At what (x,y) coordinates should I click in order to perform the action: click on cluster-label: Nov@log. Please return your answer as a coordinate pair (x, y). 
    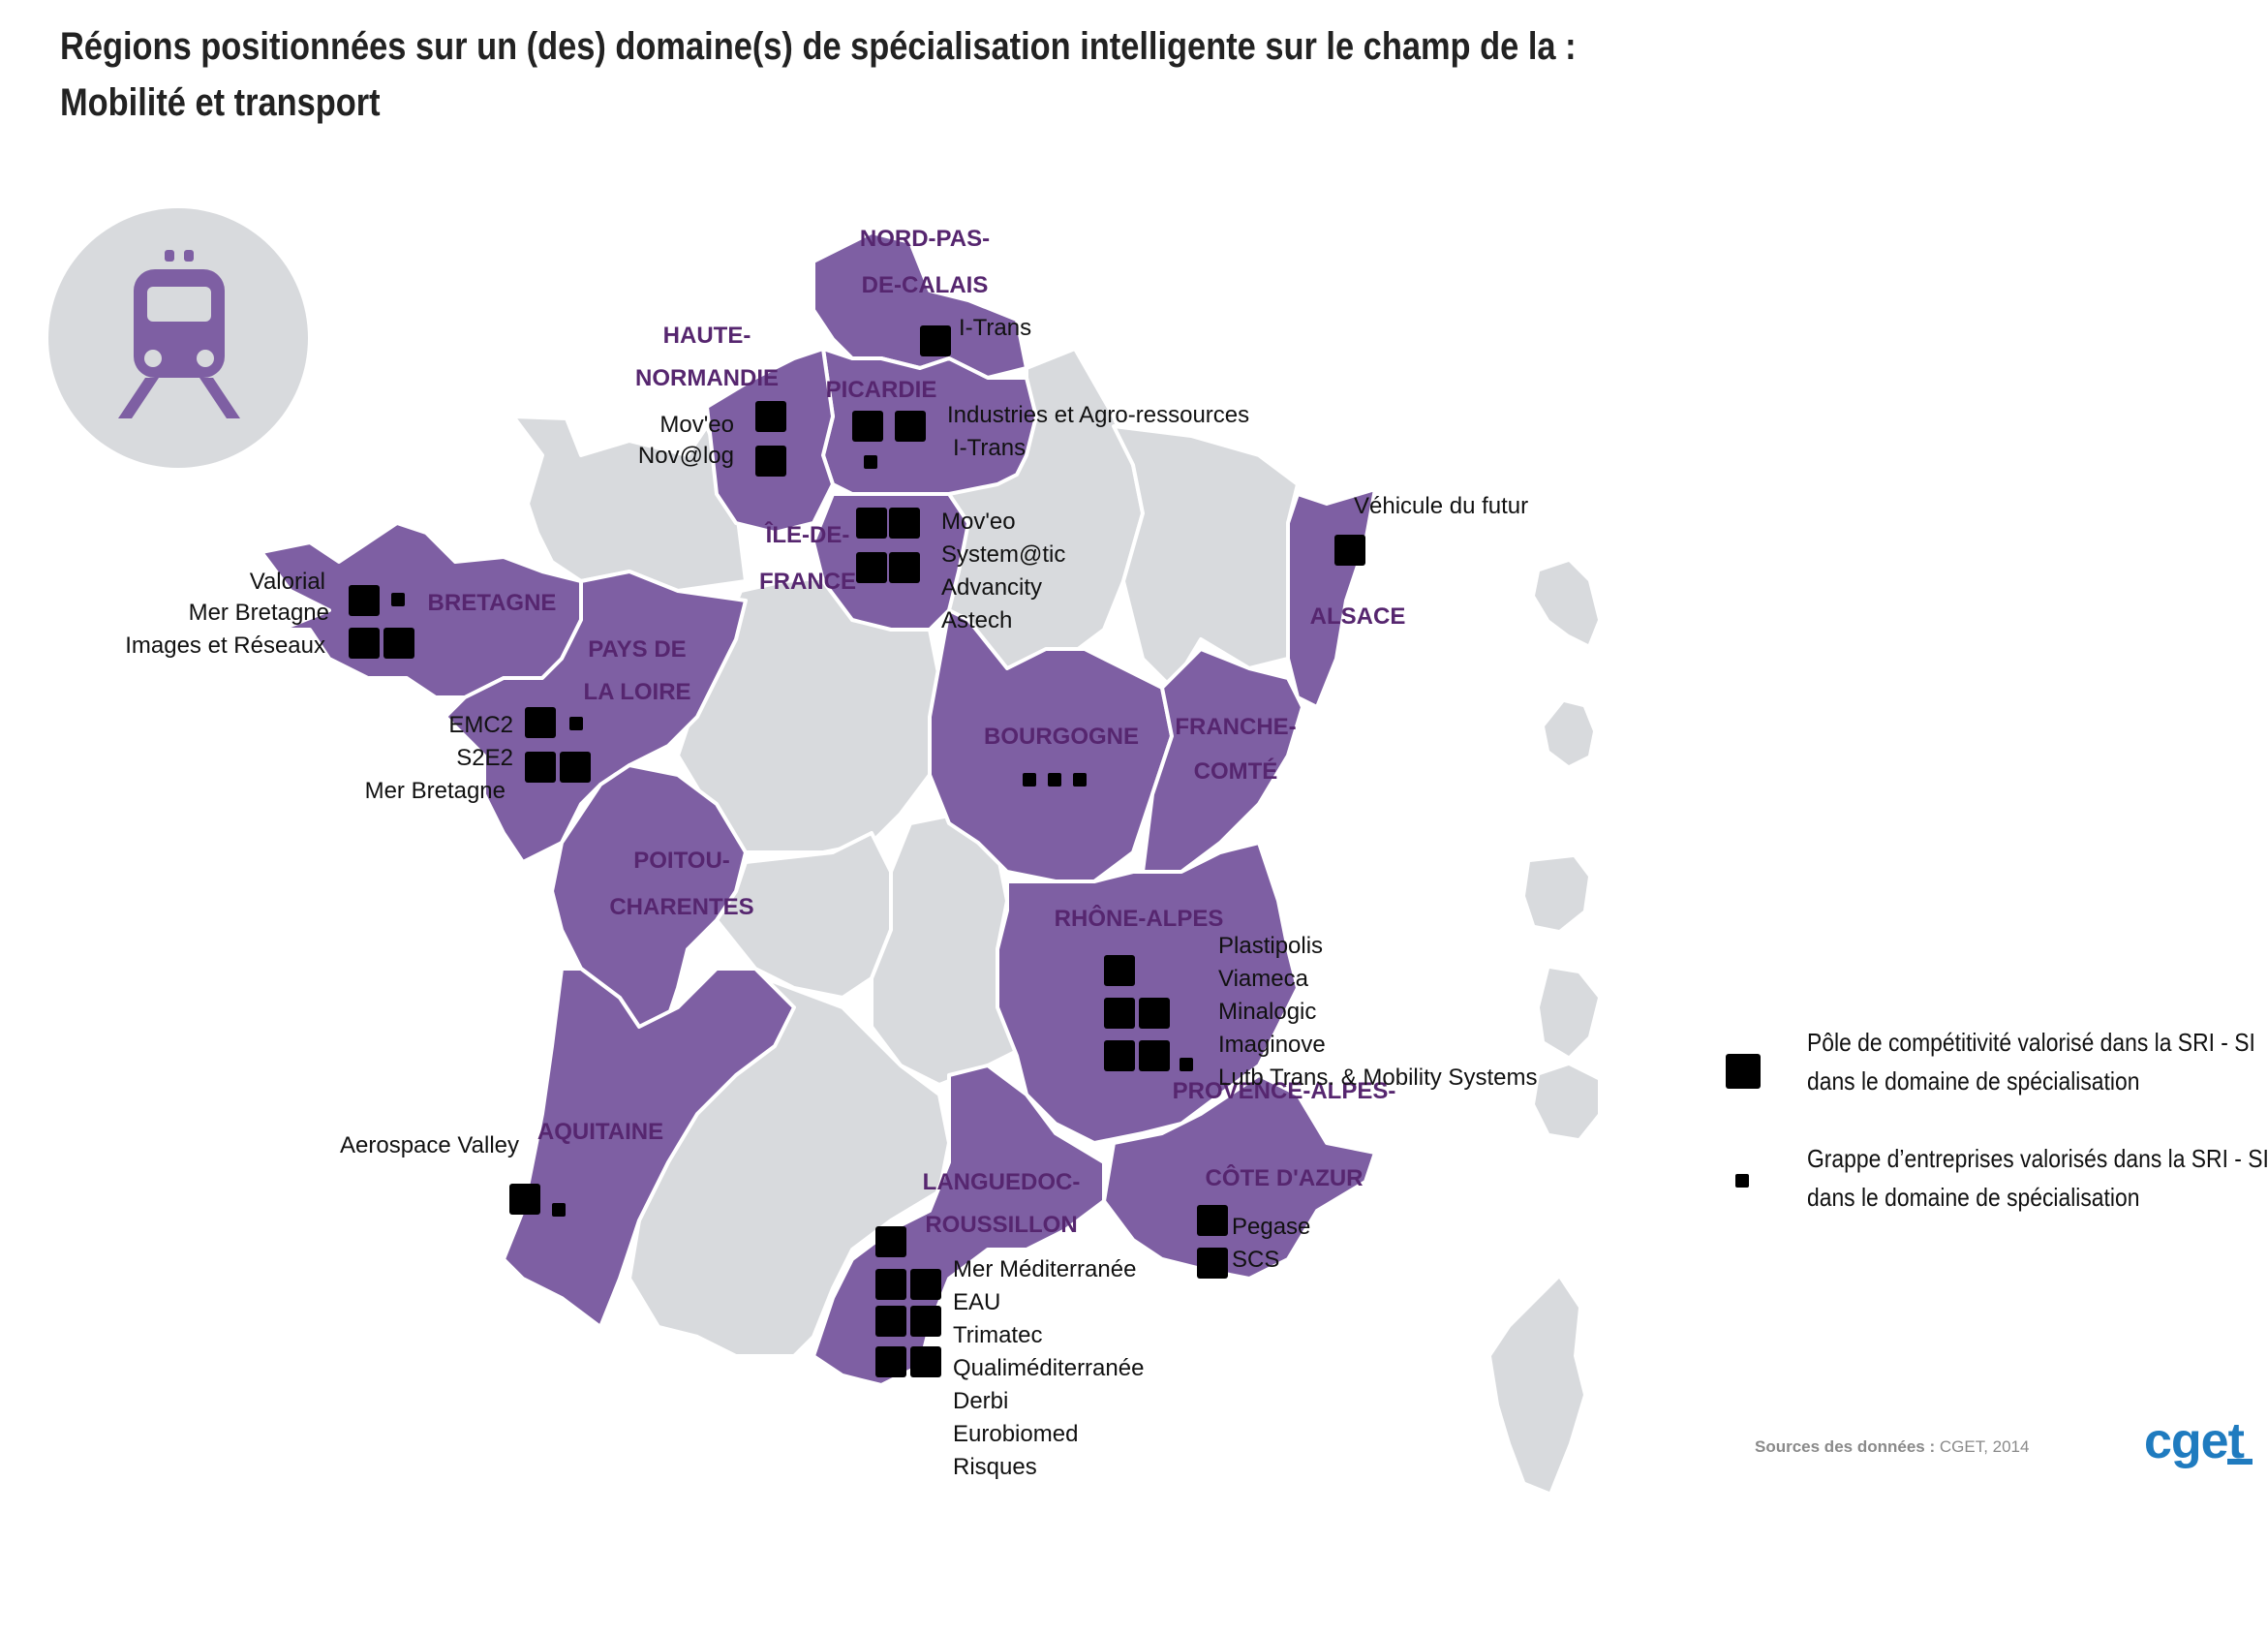
    Looking at the image, I should click on (686, 456).